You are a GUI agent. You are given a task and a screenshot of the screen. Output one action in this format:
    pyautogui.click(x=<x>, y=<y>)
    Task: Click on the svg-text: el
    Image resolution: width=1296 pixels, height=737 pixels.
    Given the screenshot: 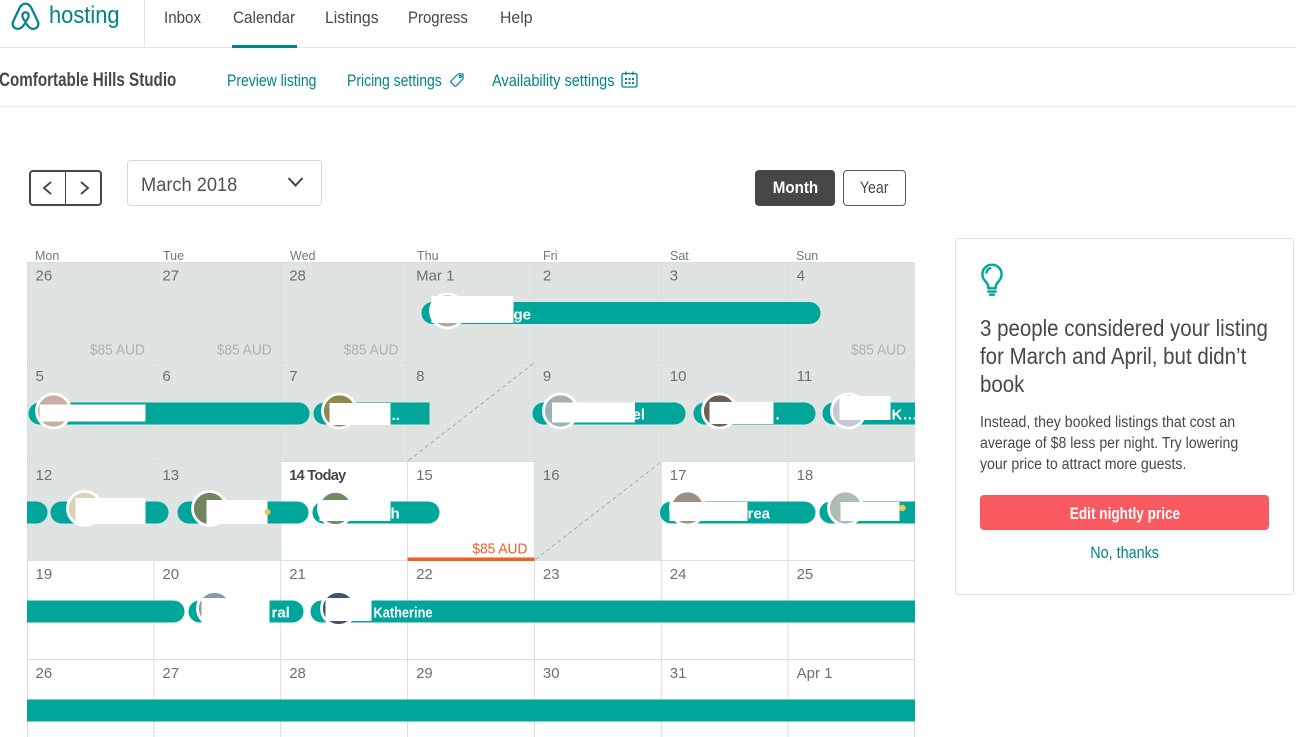 What is the action you would take?
    pyautogui.click(x=639, y=415)
    